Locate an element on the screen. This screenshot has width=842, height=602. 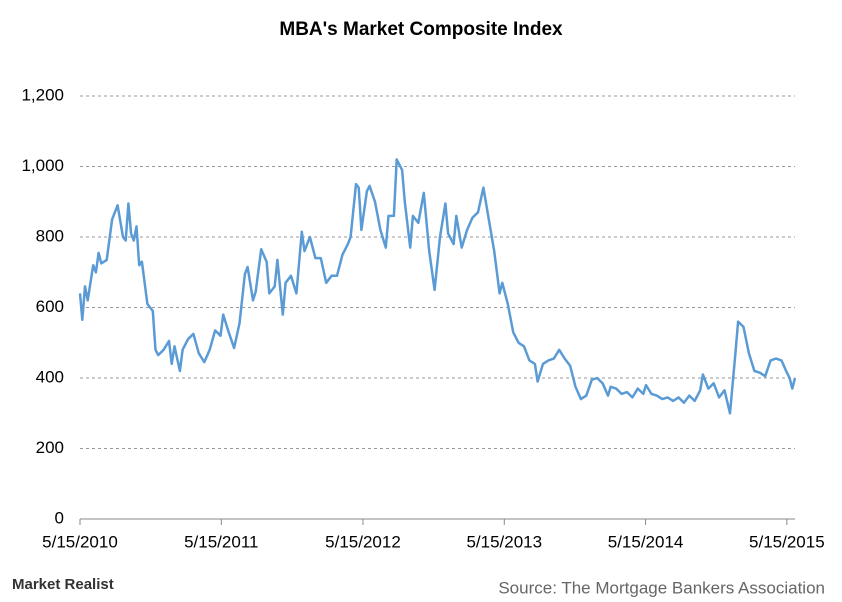
x-tick-label: 5/15/2011 is located at coordinates (221, 541).